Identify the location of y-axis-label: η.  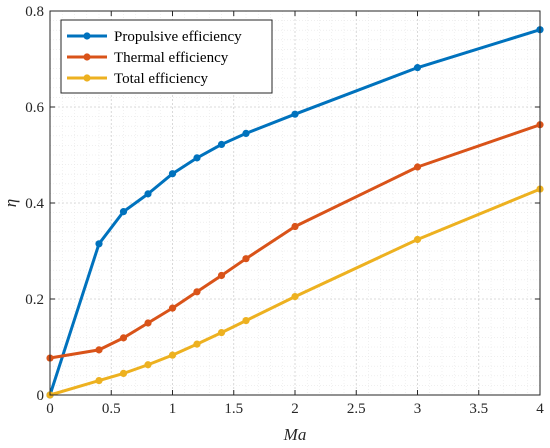
(10, 203).